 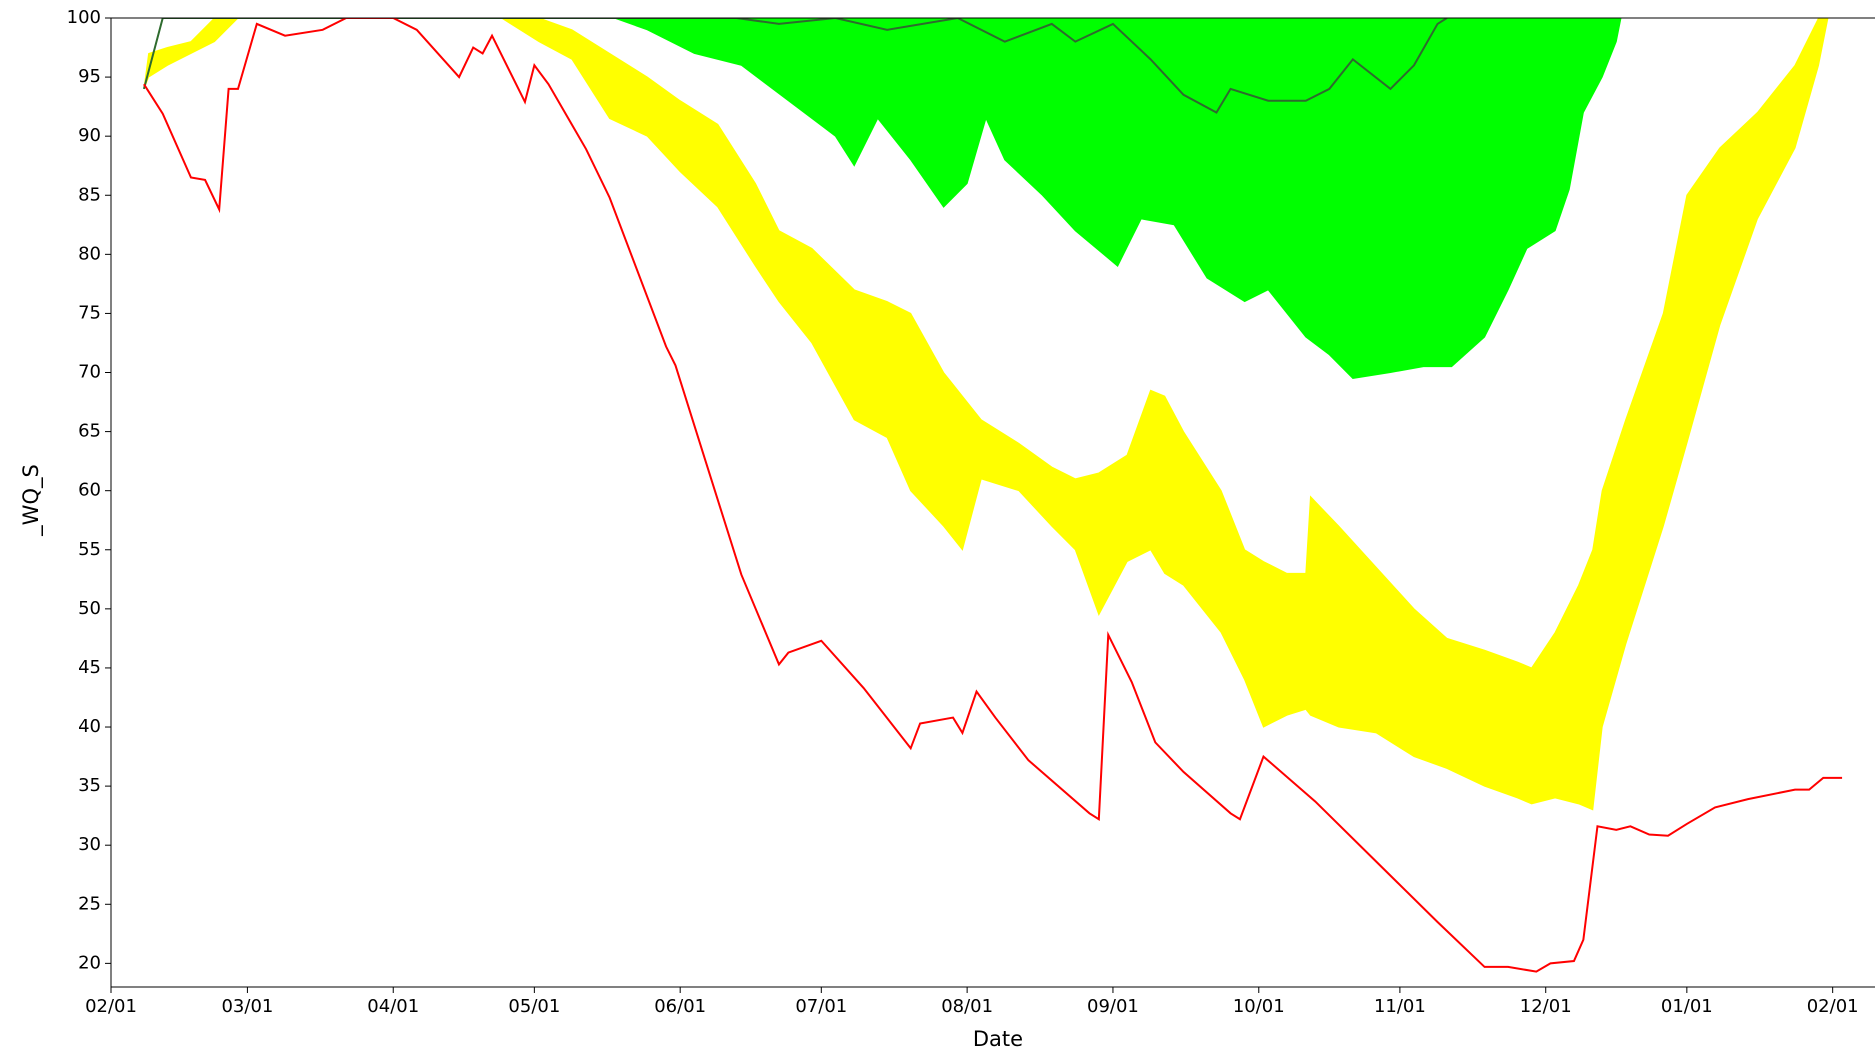 What do you see at coordinates (247, 1006) in the screenshot?
I see `x-tick-label: 03/01` at bounding box center [247, 1006].